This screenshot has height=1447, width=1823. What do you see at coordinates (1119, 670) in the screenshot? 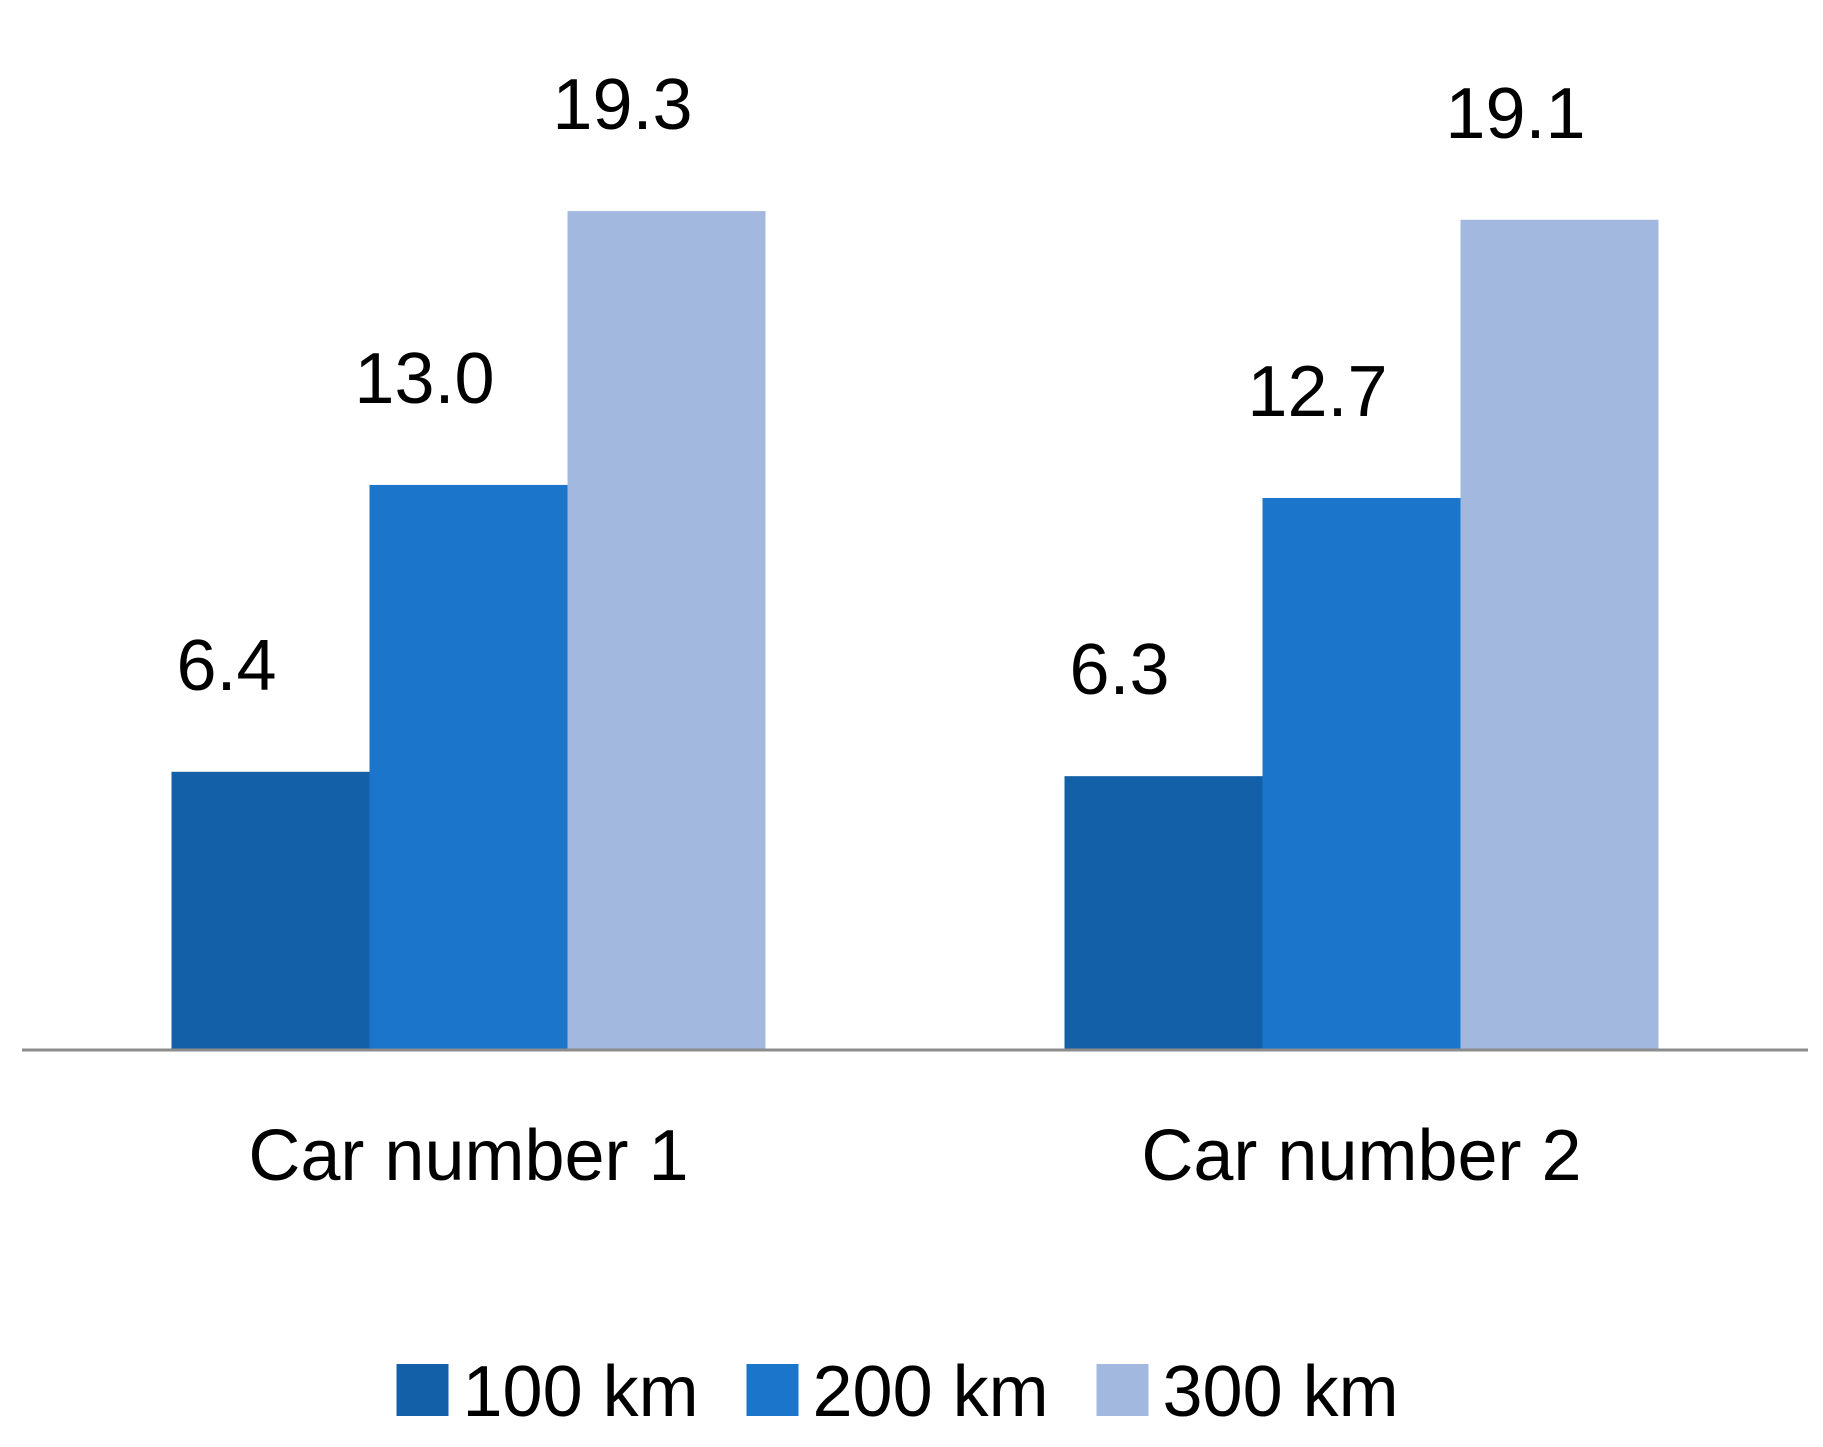
I see `data-label-2-1: 6.3` at bounding box center [1119, 670].